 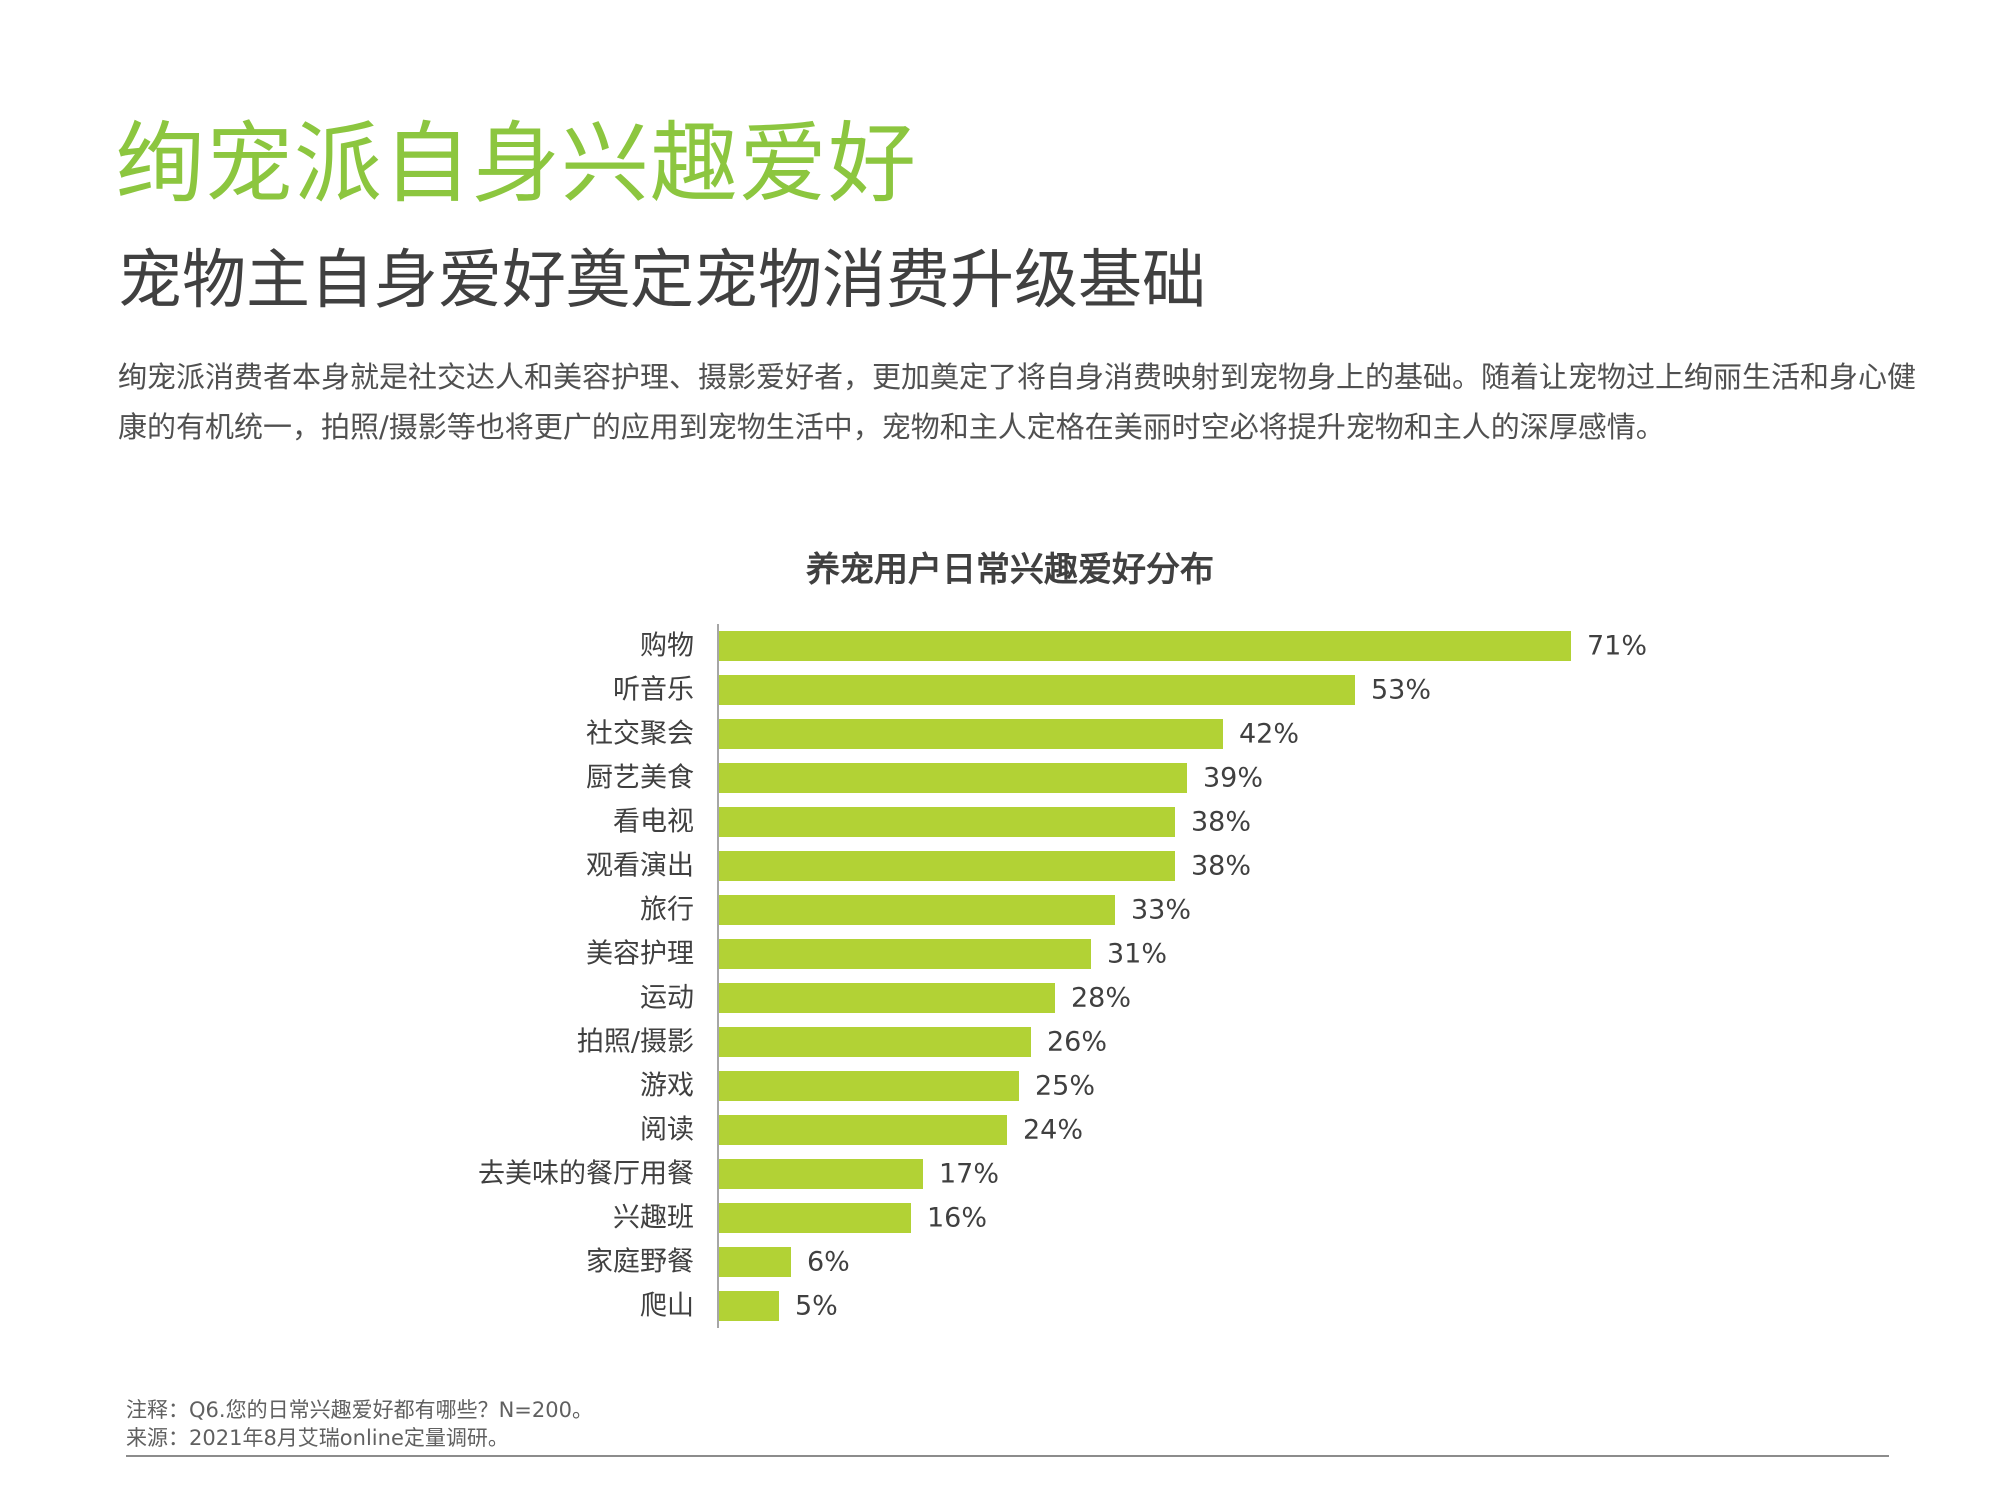 I want to click on category-tick-label: 观看演出, so click(x=640, y=866).